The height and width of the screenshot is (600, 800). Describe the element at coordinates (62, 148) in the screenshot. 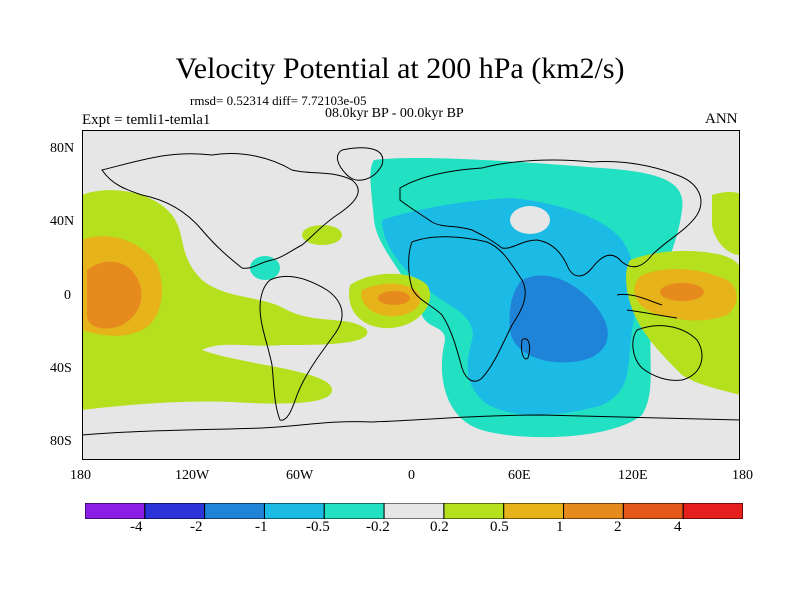

I see `lat-label: 80N` at that location.